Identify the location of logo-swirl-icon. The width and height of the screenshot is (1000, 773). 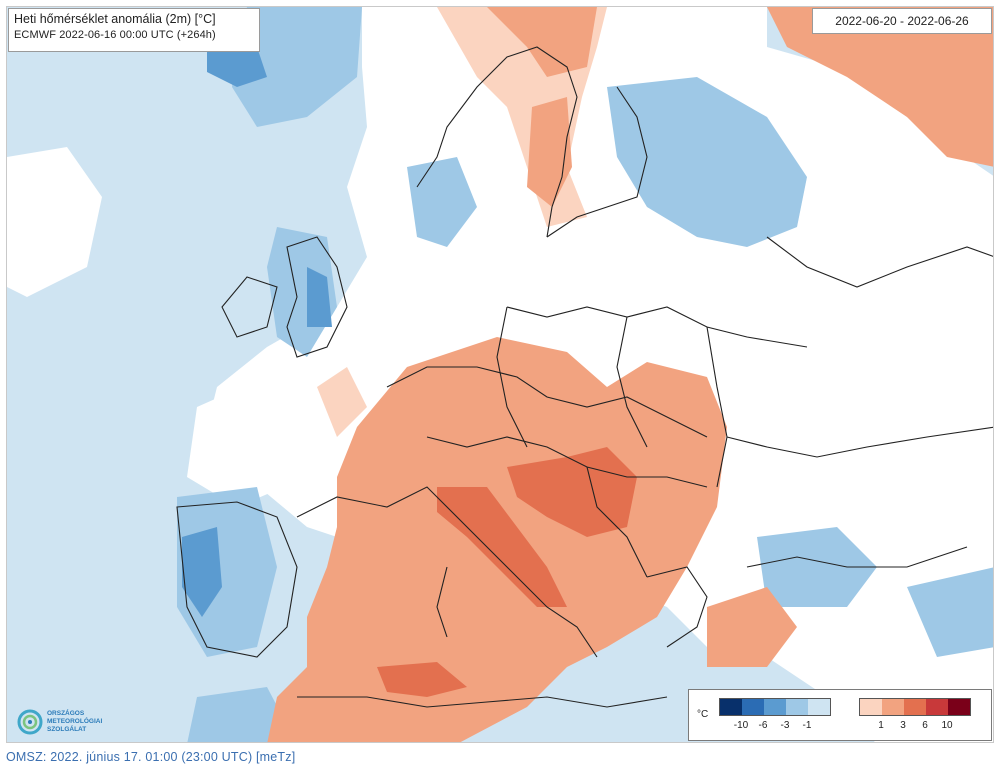
(30, 722).